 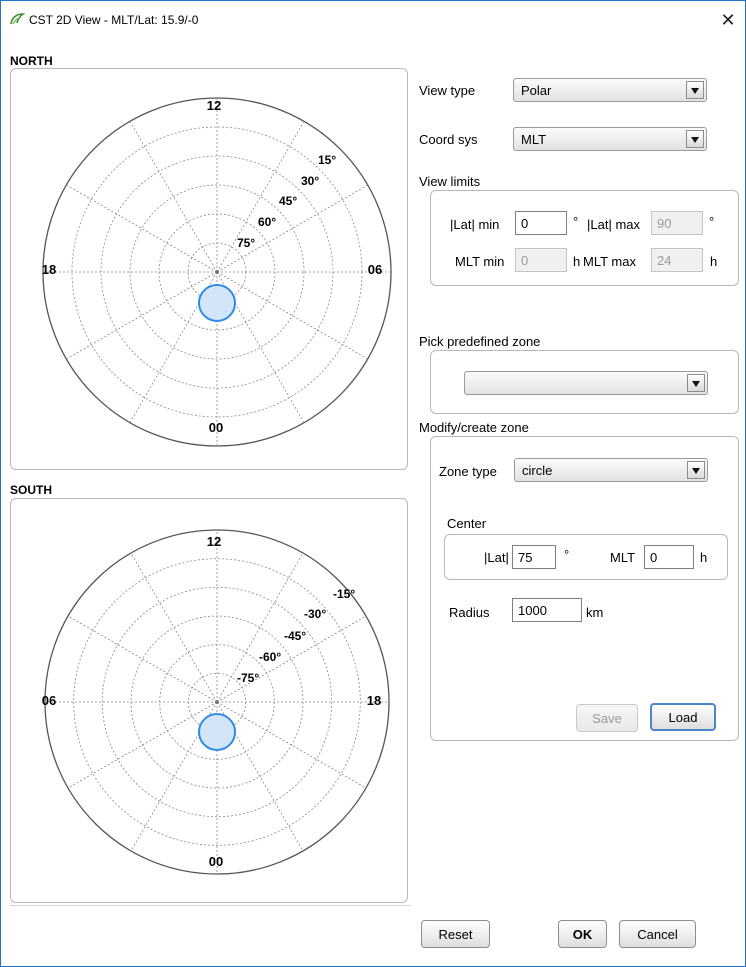 I want to click on north-right-label: 06, so click(x=375, y=269).